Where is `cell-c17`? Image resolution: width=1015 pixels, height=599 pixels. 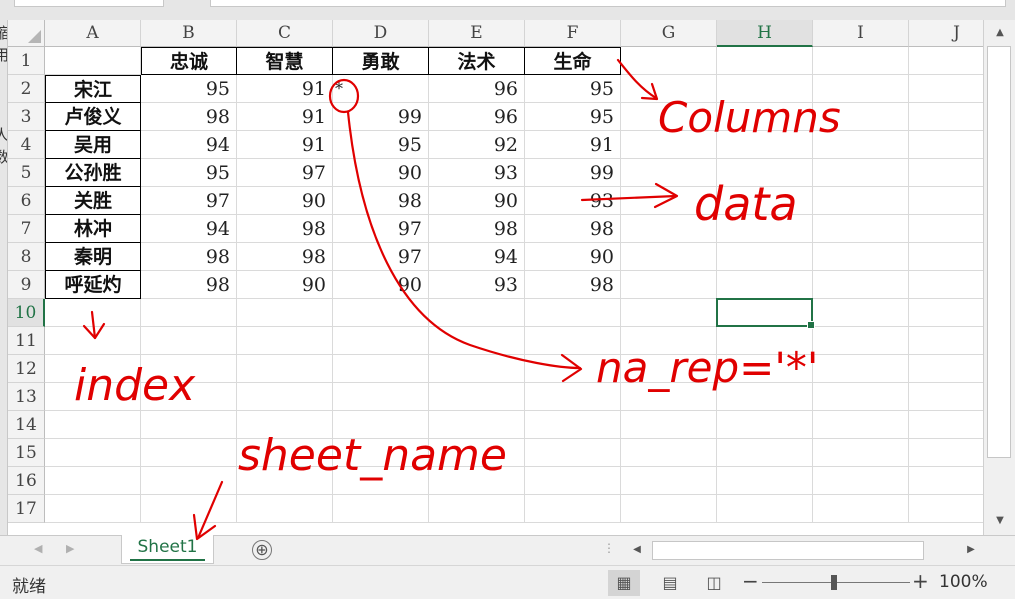 cell-c17 is located at coordinates (285, 509).